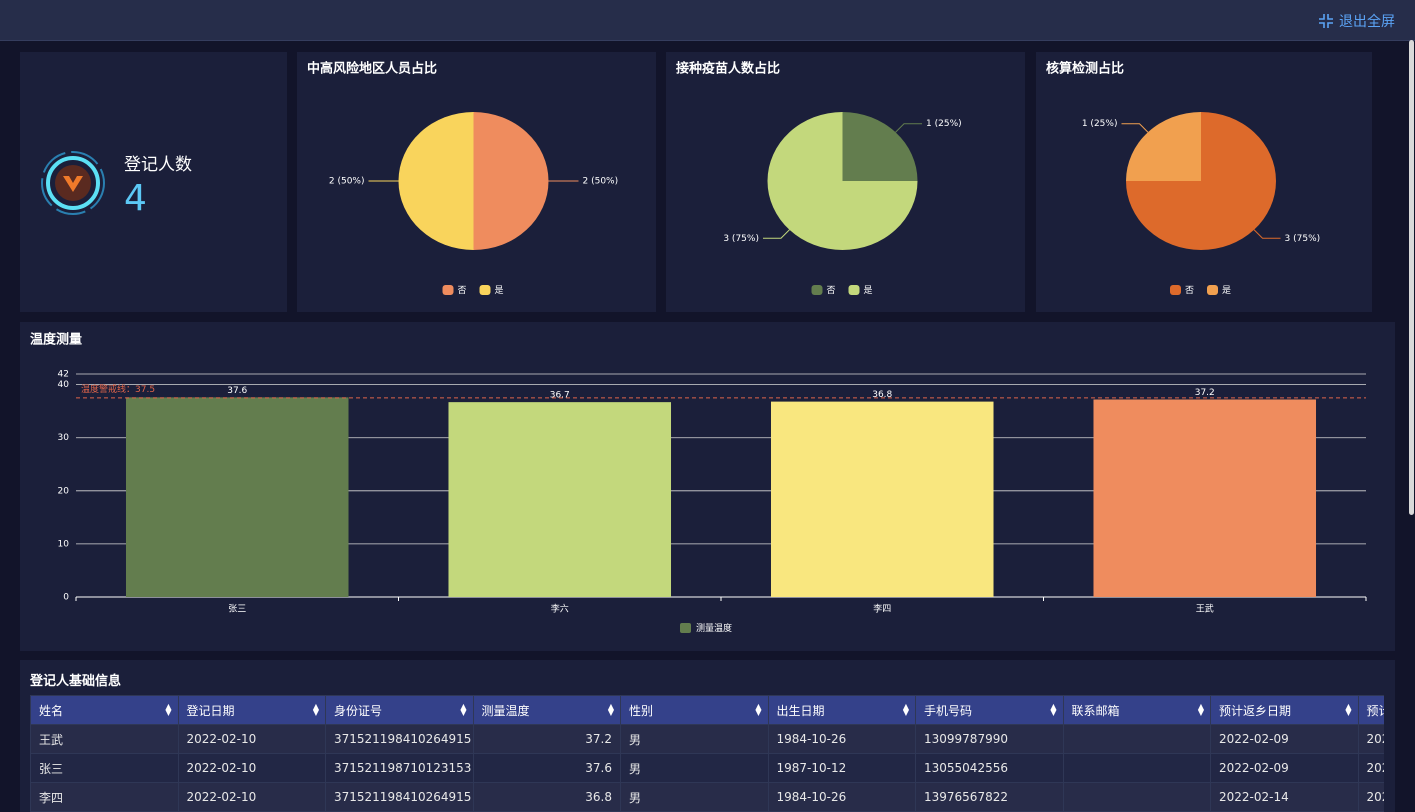 The image size is (1415, 812). What do you see at coordinates (948, 710) in the screenshot?
I see `column-header-label: 手机号码` at bounding box center [948, 710].